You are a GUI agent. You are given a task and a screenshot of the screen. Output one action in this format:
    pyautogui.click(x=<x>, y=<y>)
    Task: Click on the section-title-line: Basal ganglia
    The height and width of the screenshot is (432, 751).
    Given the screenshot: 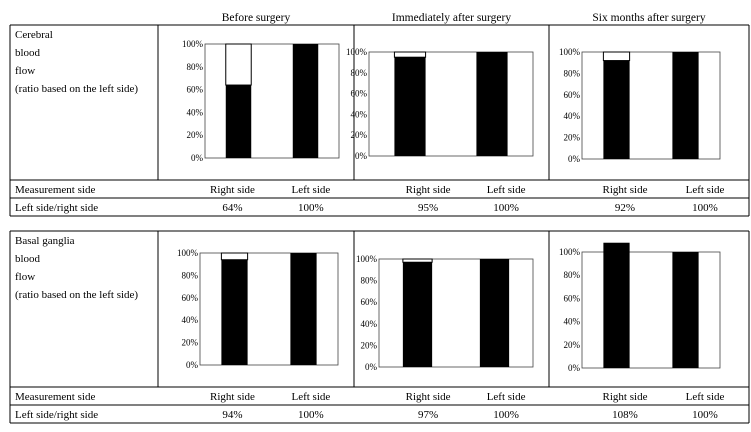 What is the action you would take?
    pyautogui.click(x=45, y=241)
    